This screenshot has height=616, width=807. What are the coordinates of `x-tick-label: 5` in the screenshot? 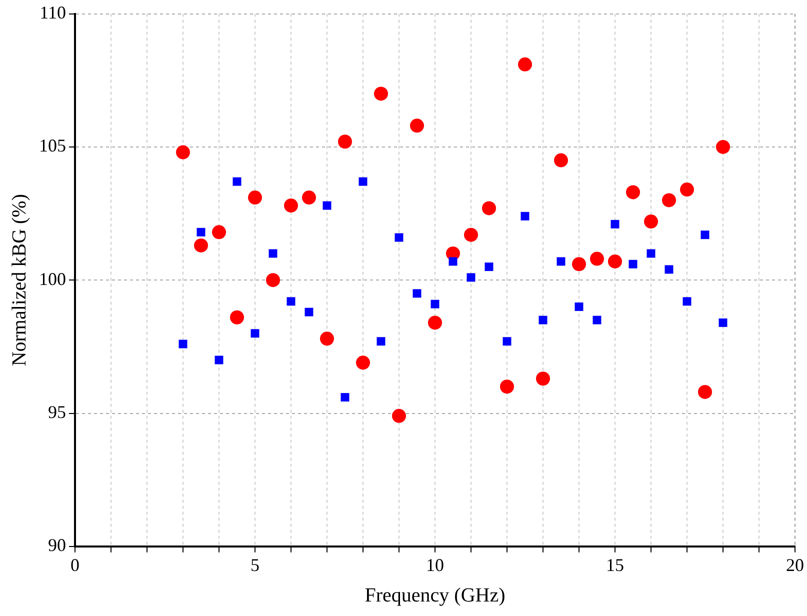 It's located at (255, 564).